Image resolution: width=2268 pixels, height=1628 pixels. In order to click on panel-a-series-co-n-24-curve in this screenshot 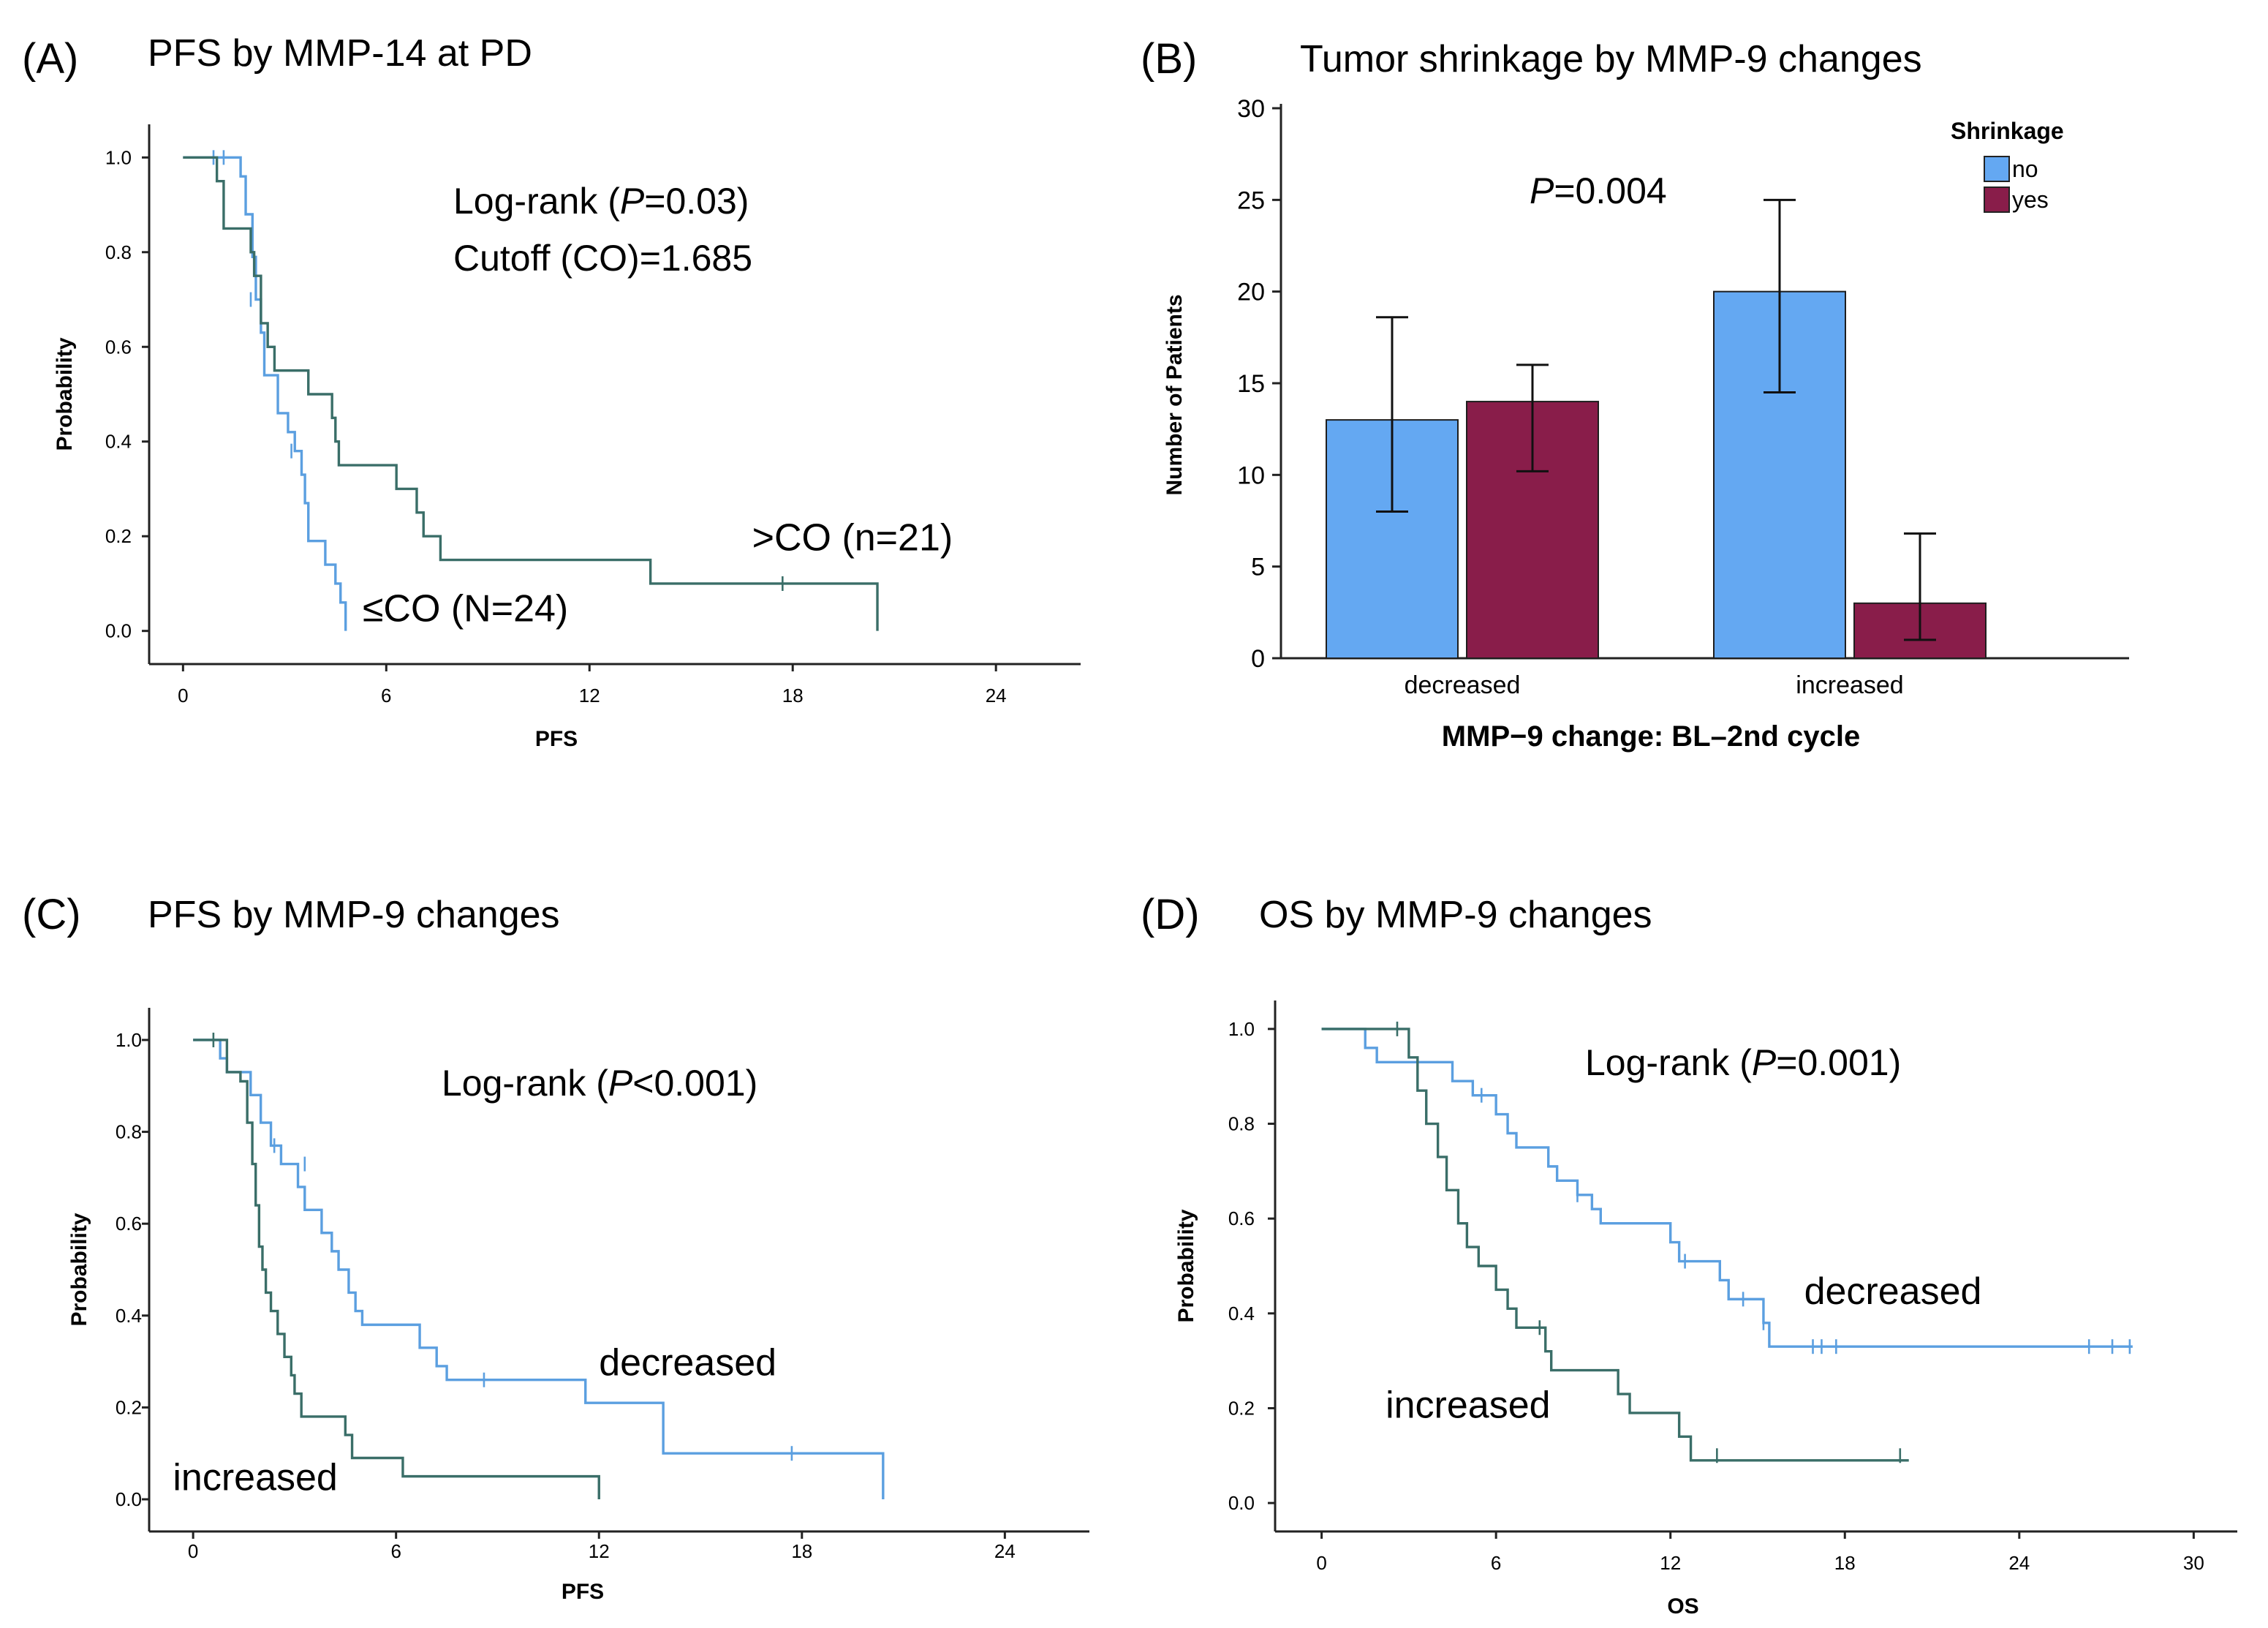, I will do `click(265, 393)`.